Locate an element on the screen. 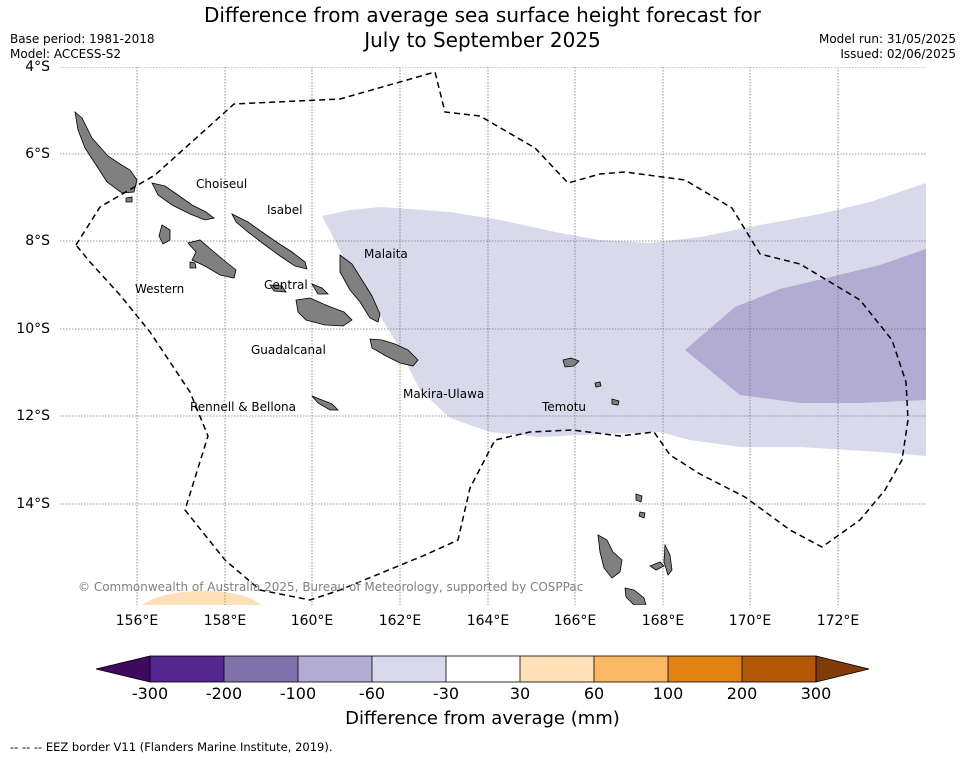 Image resolution: width=965 pixels, height=758 pixels. maewo-island is located at coordinates (668, 559).